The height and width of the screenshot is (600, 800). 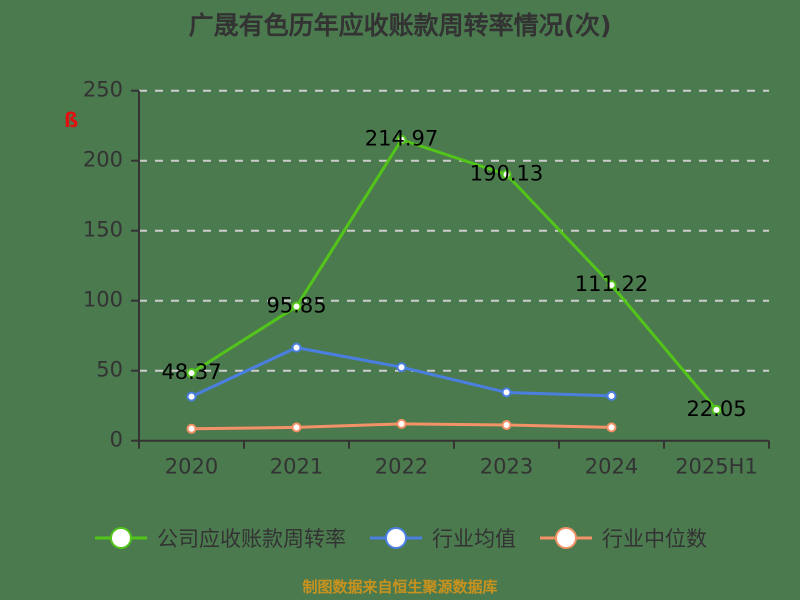 I want to click on y-tick-label: 0, so click(x=116, y=440).